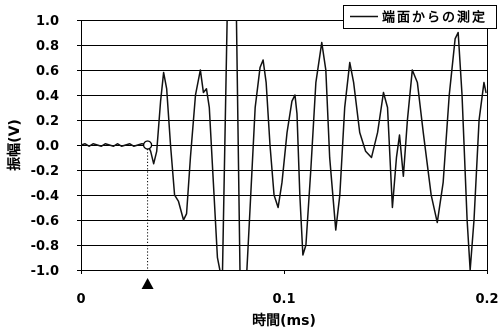 This screenshot has width=501, height=331. I want to click on x-tick-label: 0.1, so click(283, 299).